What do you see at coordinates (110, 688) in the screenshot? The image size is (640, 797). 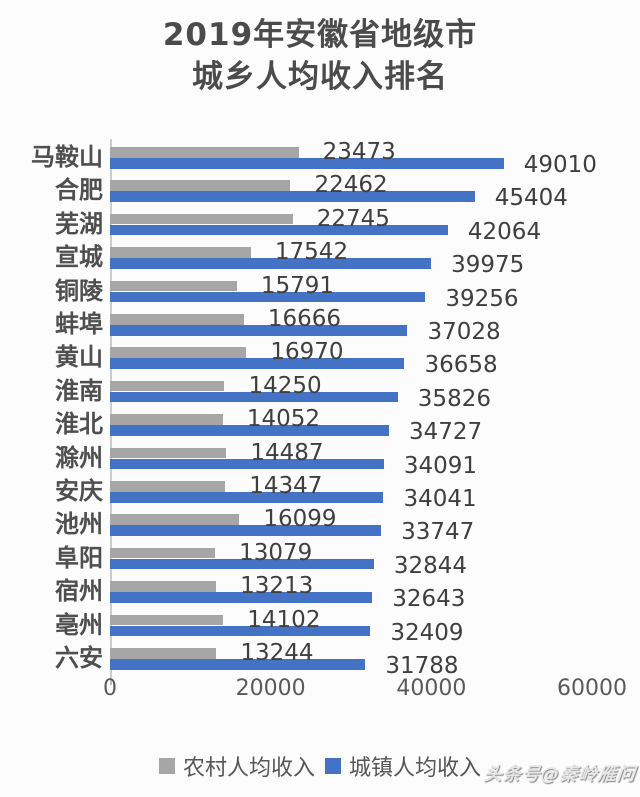 I see `x-axis-tick-label: 0` at bounding box center [110, 688].